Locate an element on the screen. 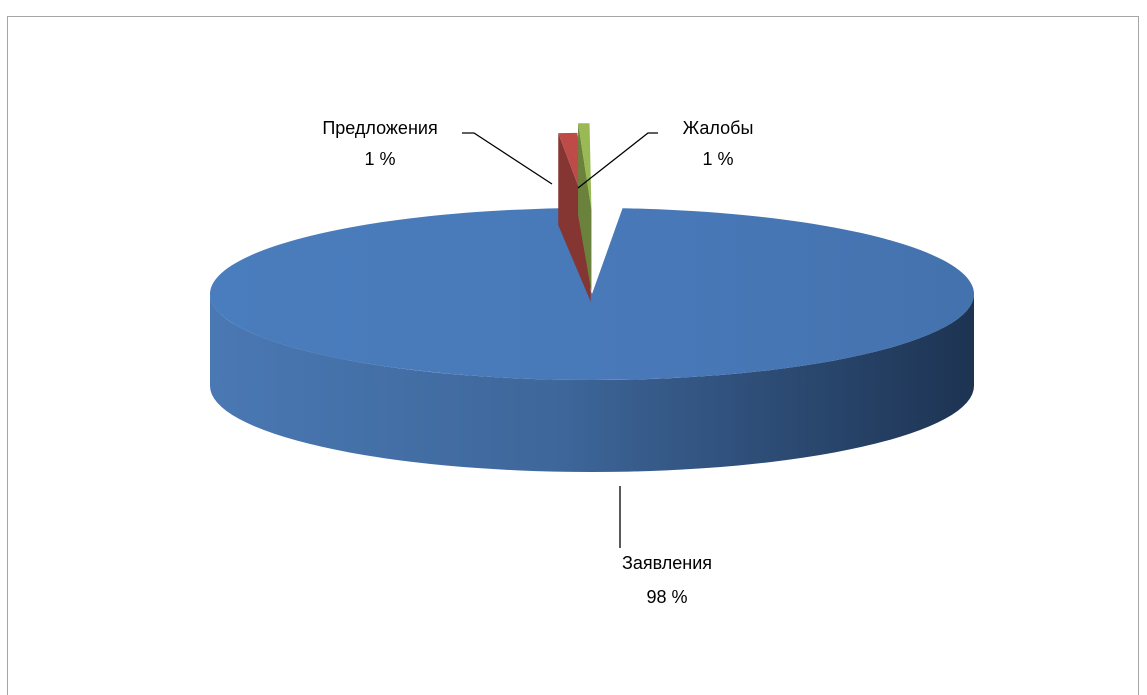 The image size is (1147, 695). slice-label-name-2: Жалобы is located at coordinates (718, 128).